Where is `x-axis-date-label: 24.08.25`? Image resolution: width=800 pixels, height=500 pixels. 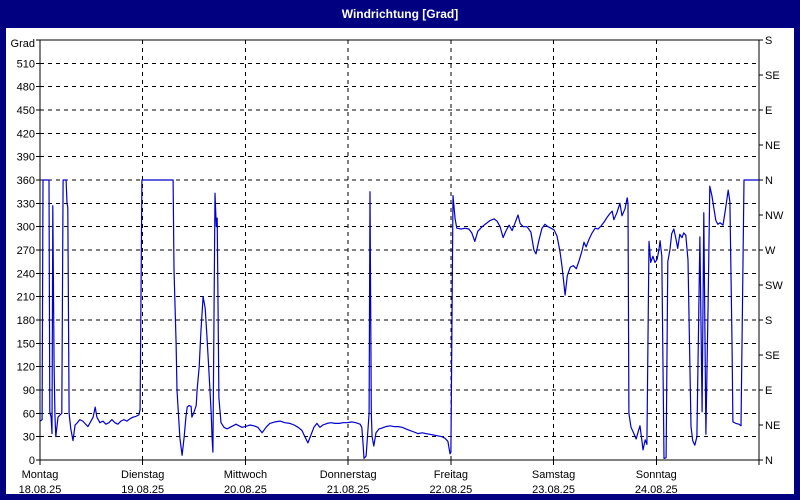 x-axis-date-label: 24.08.25 is located at coordinates (656, 489).